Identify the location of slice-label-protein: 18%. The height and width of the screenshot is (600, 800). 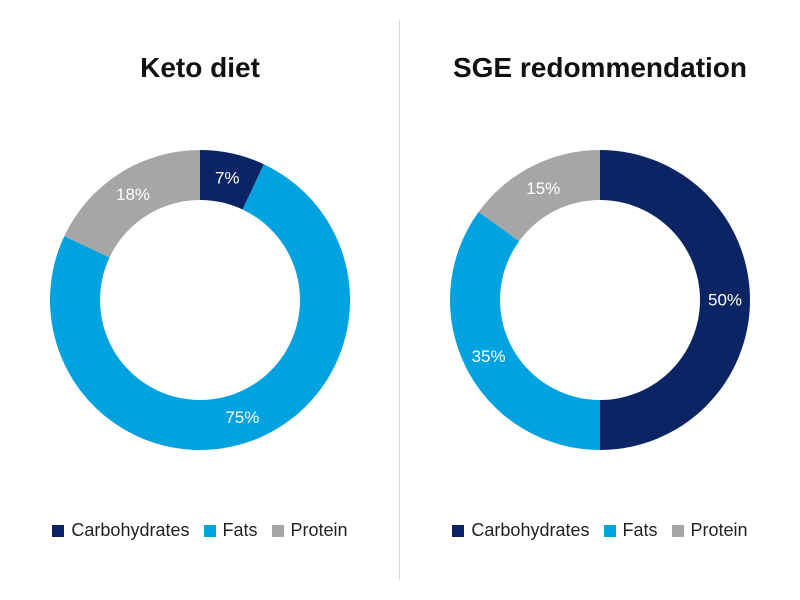
(133, 194).